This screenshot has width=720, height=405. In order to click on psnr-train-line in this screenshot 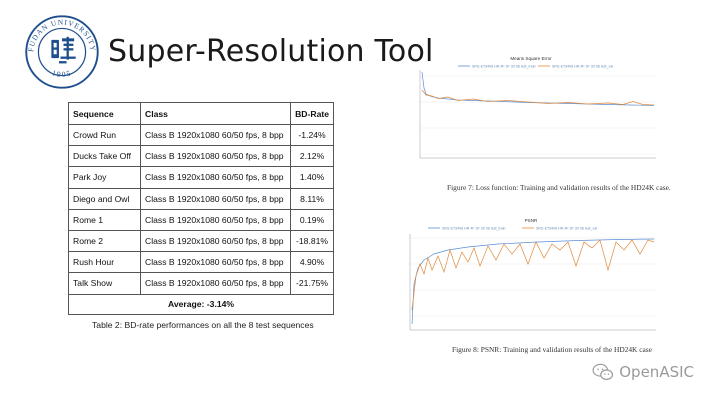, I will do `click(533, 281)`.